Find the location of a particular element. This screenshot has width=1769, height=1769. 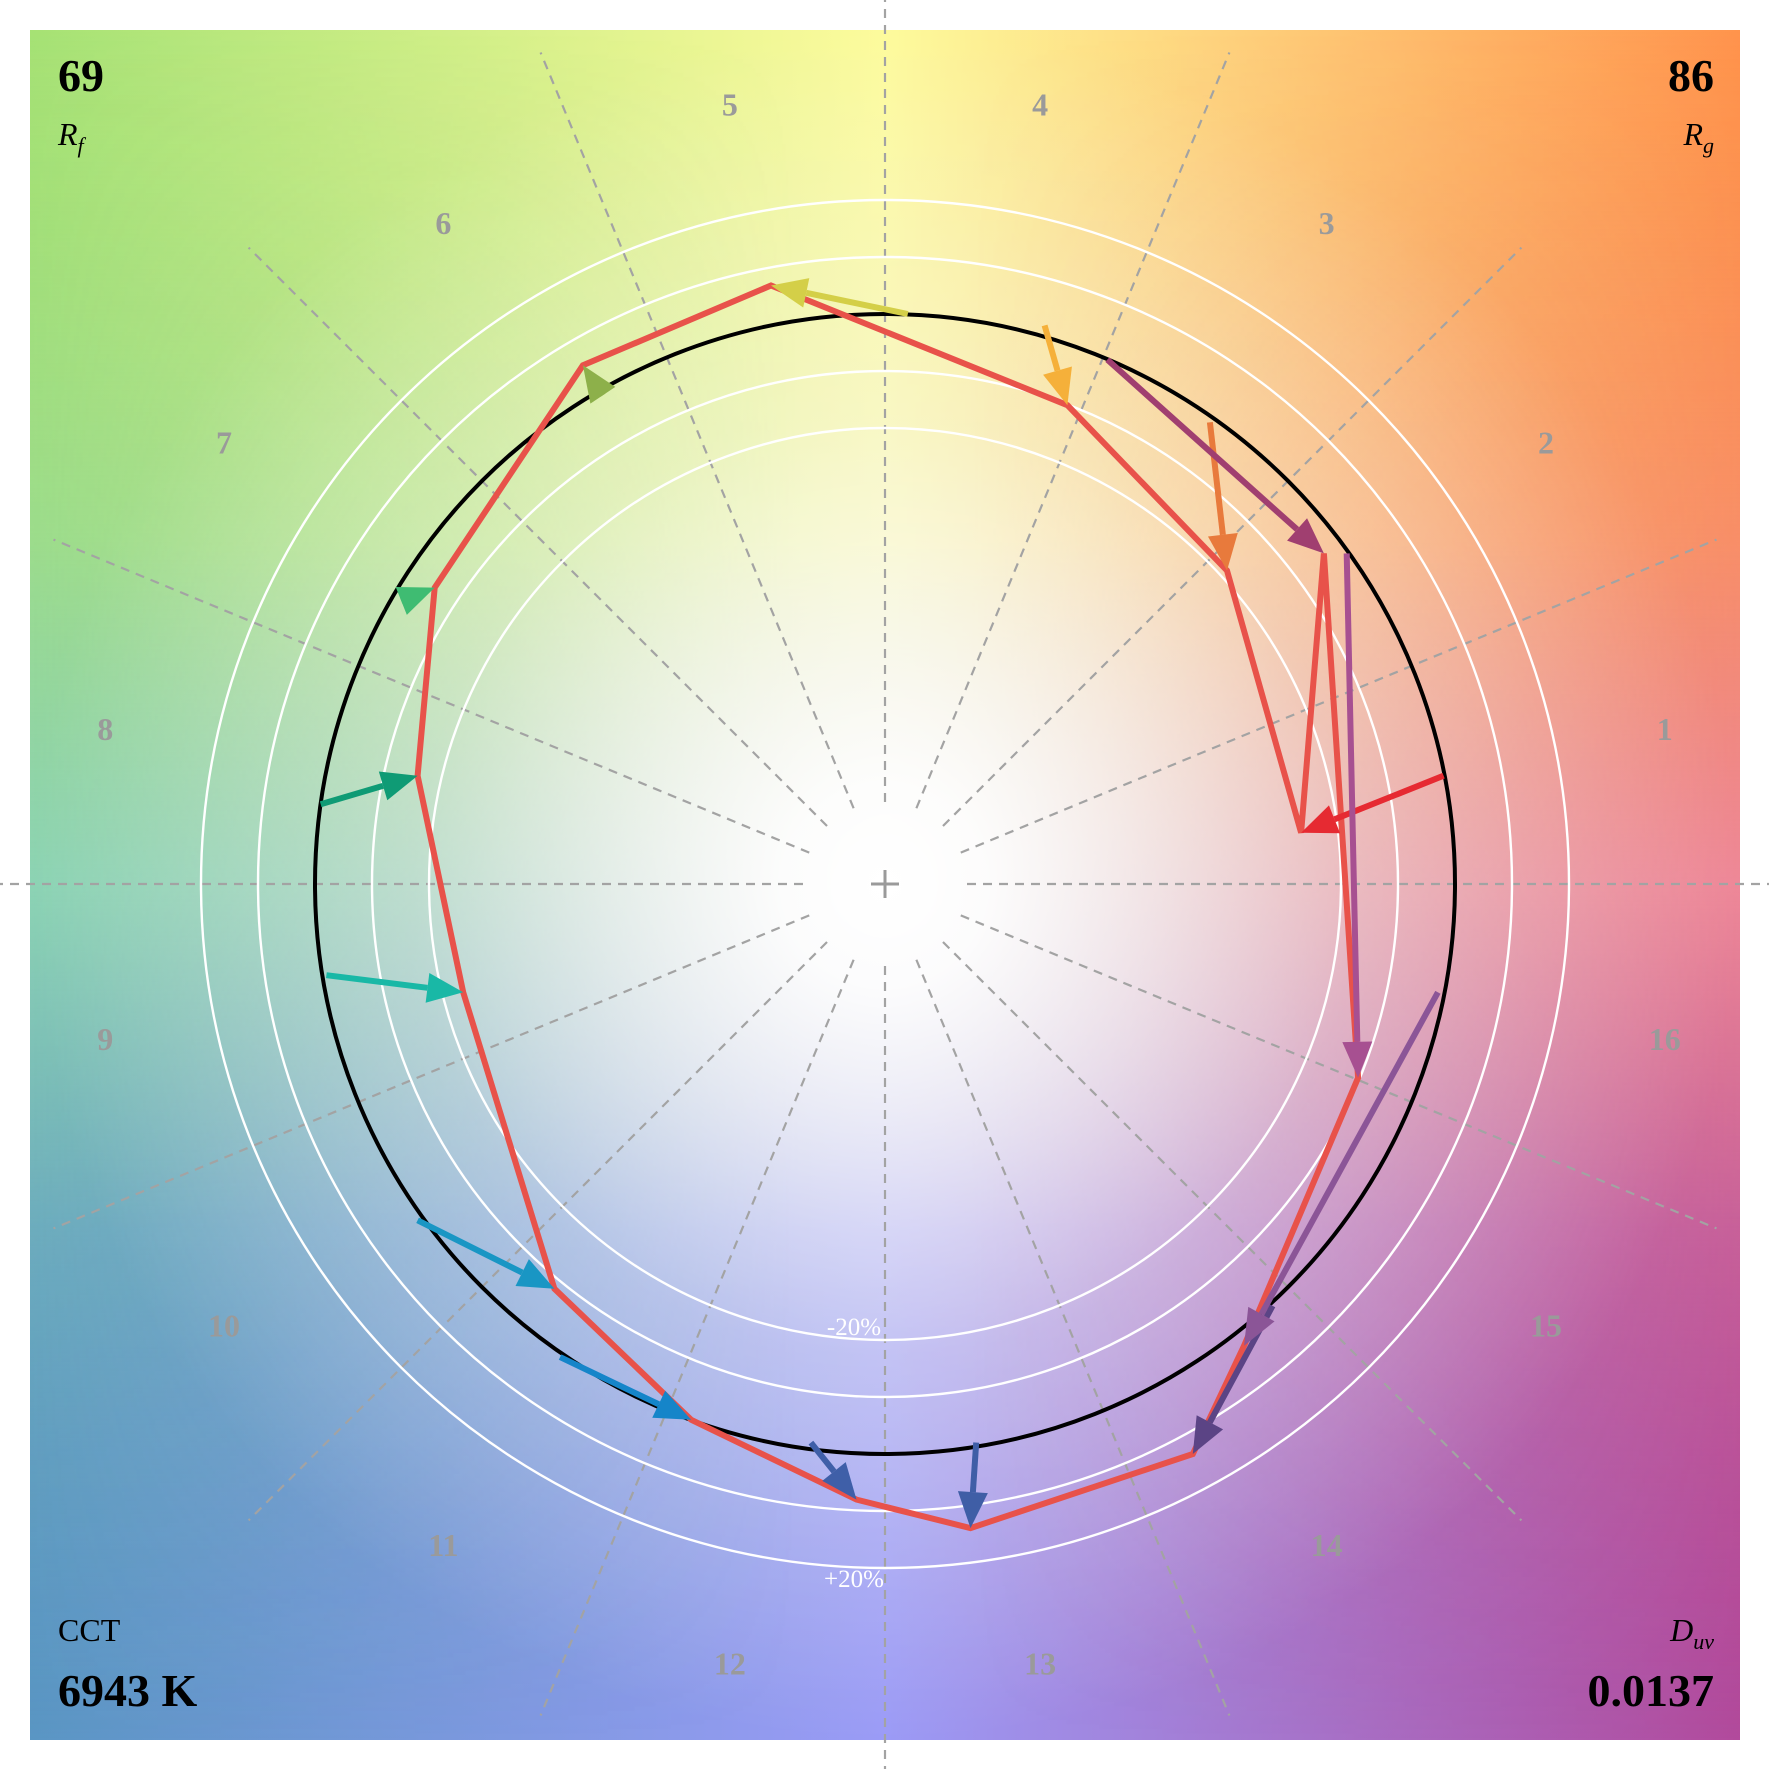

cct-label: CCT is located at coordinates (89, 1630).